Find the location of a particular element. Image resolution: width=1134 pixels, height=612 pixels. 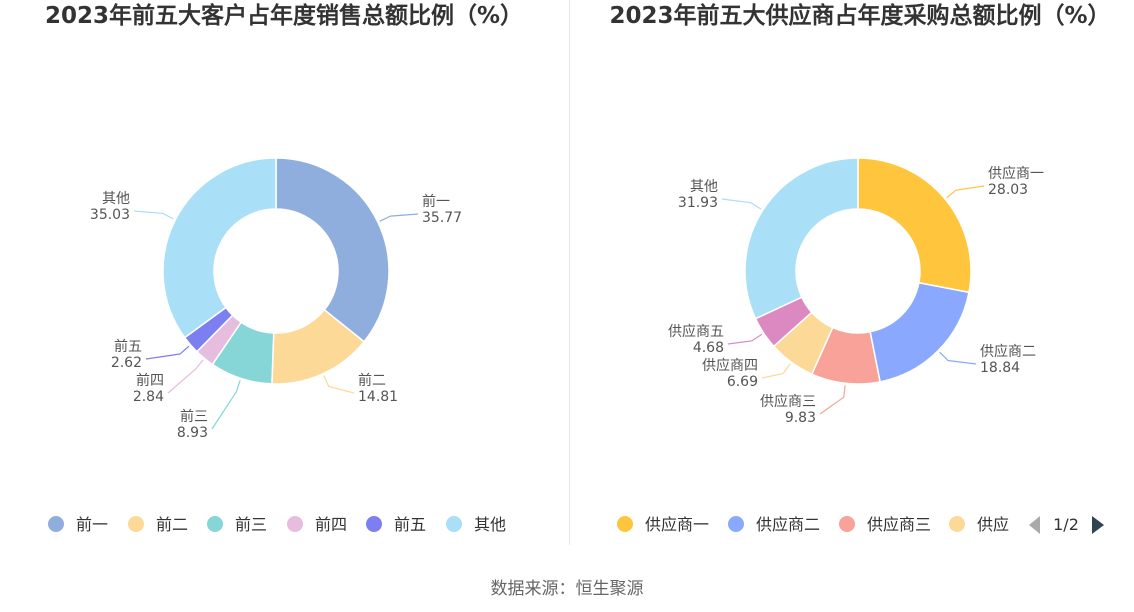

legend-item: 其他 is located at coordinates (476, 524).